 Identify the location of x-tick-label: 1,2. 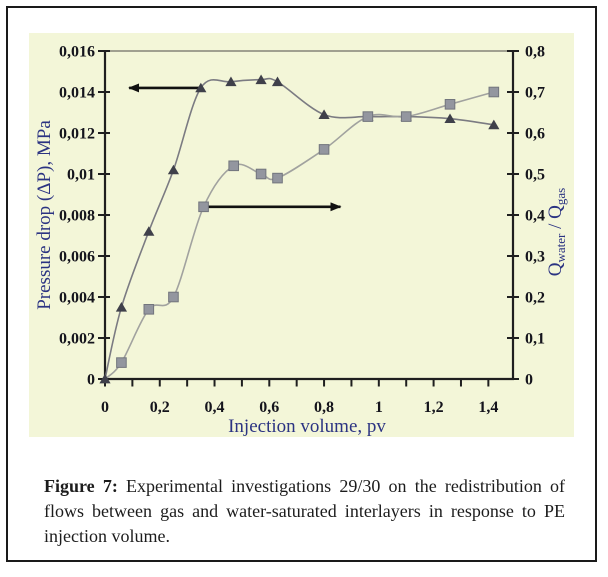
(434, 407).